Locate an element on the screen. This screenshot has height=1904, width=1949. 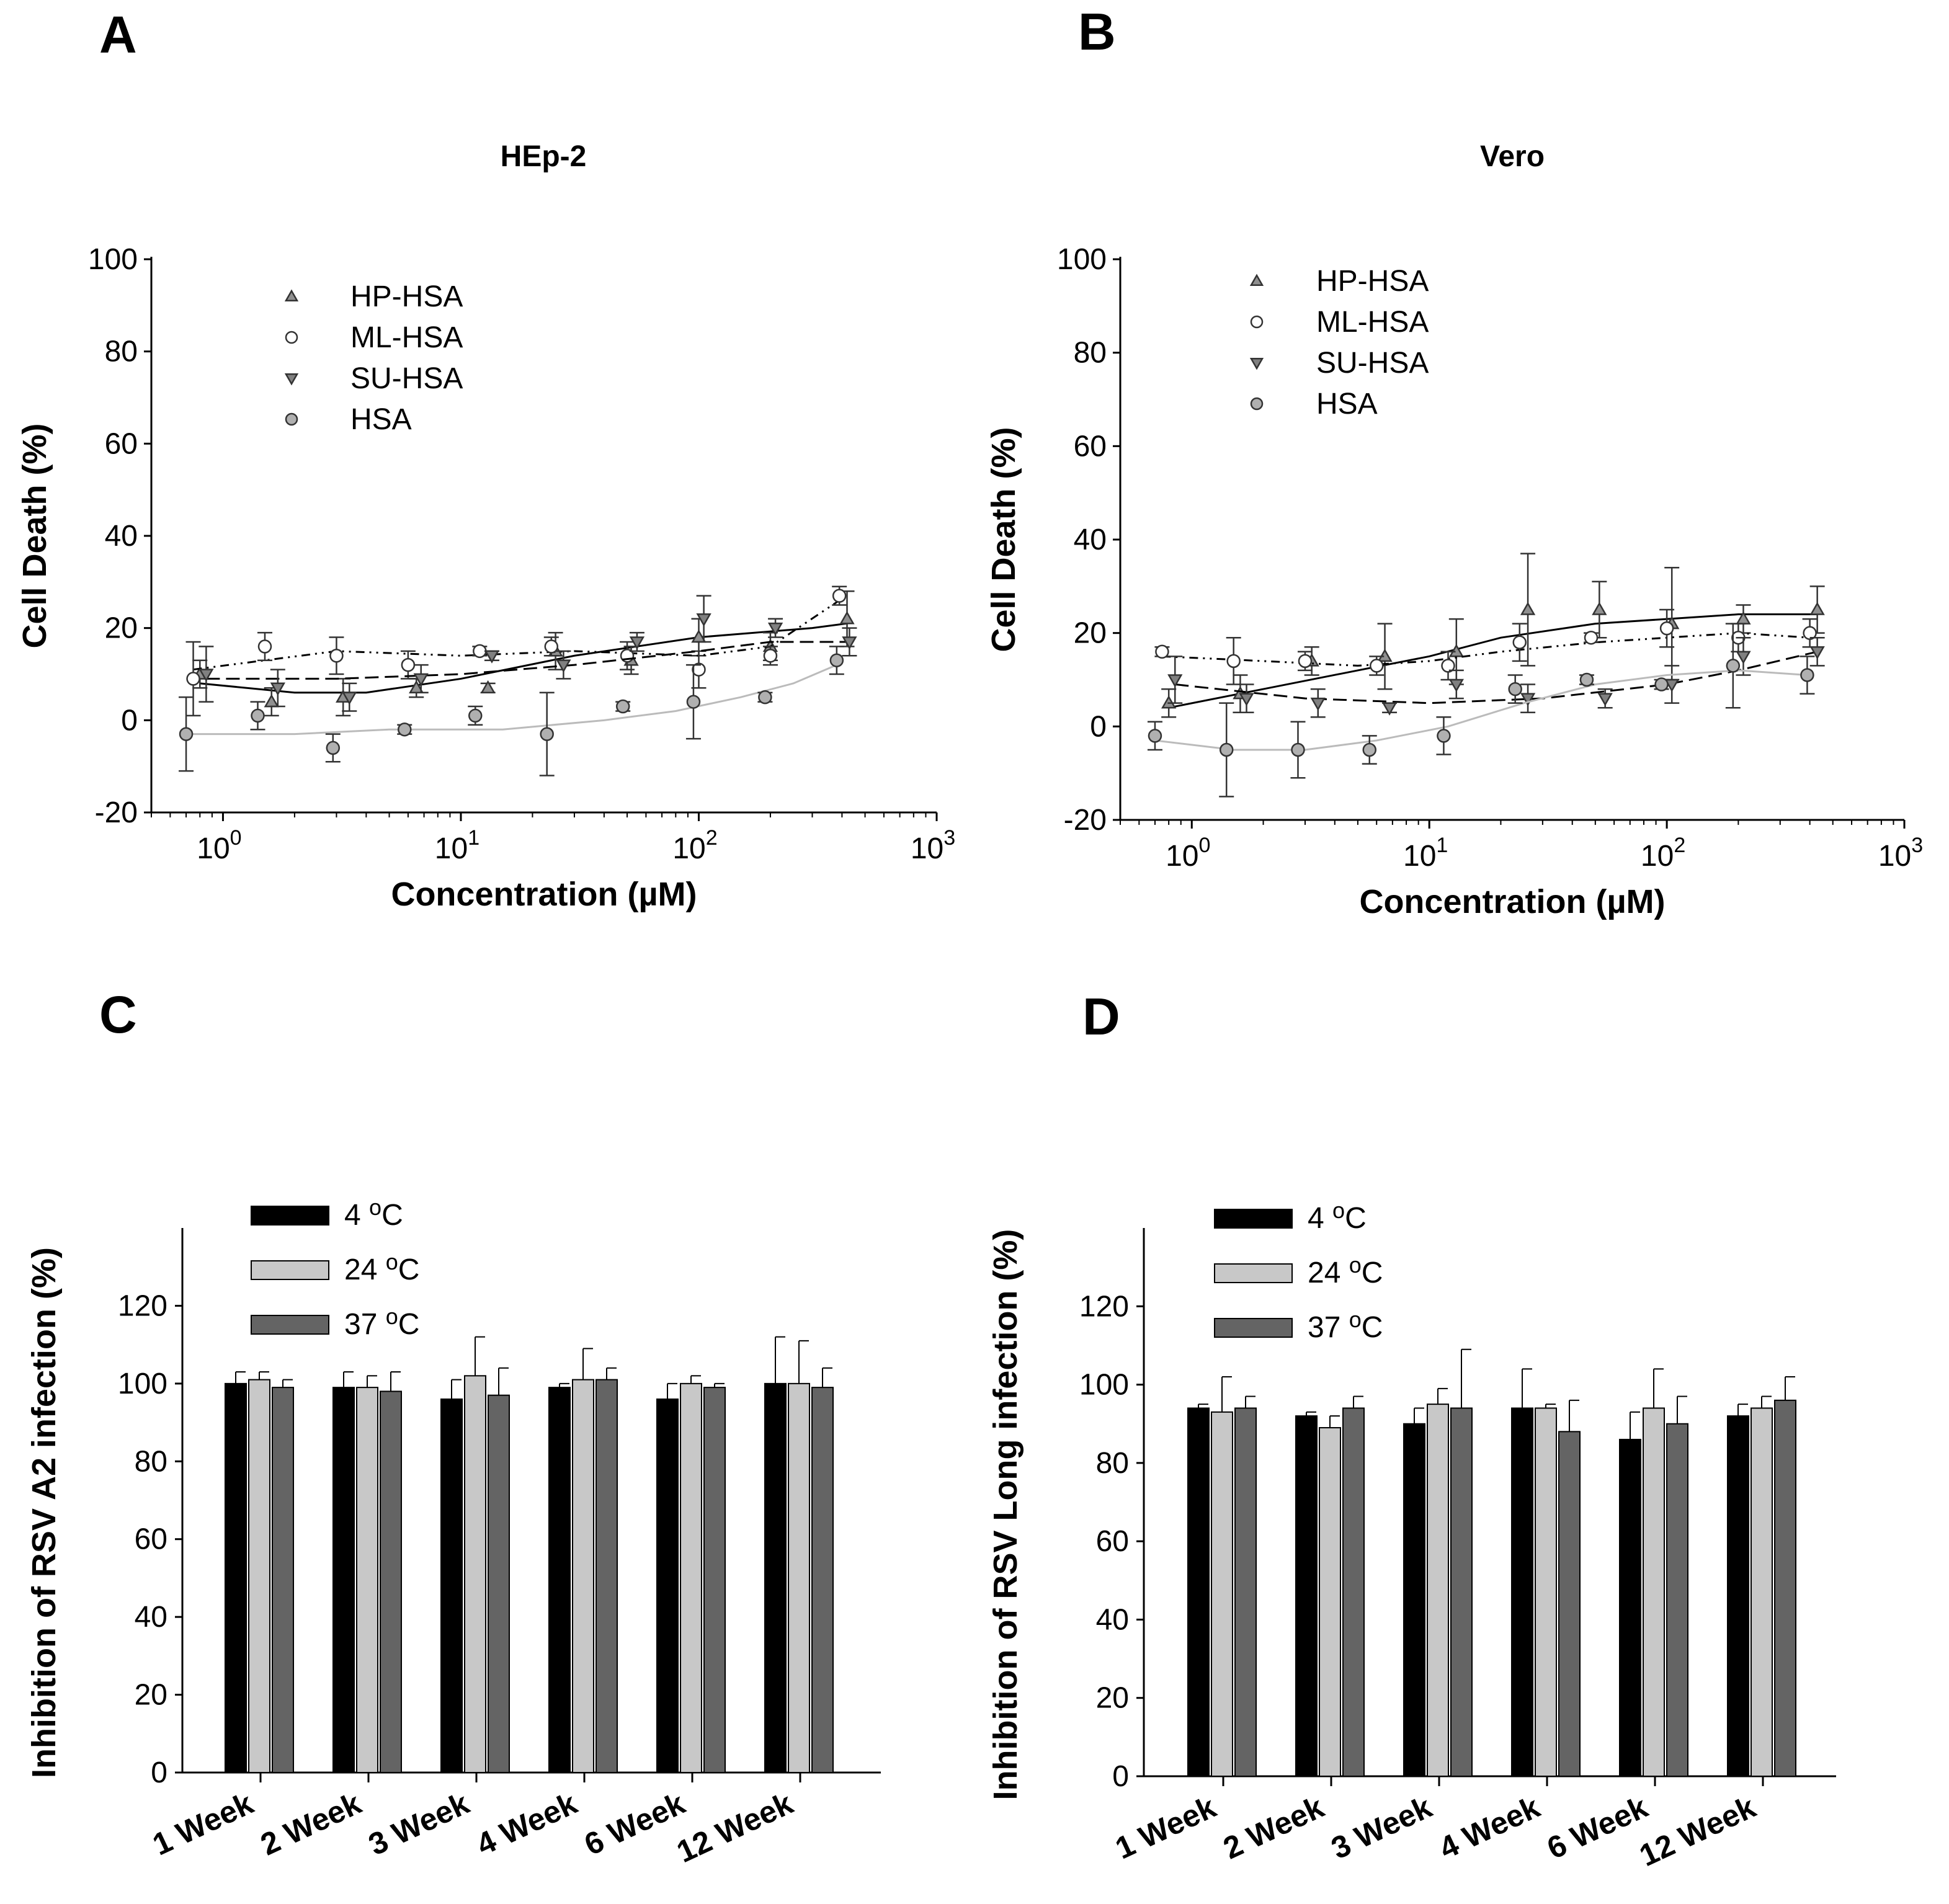
legend-label: 4 oC is located at coordinates (373, 1213).